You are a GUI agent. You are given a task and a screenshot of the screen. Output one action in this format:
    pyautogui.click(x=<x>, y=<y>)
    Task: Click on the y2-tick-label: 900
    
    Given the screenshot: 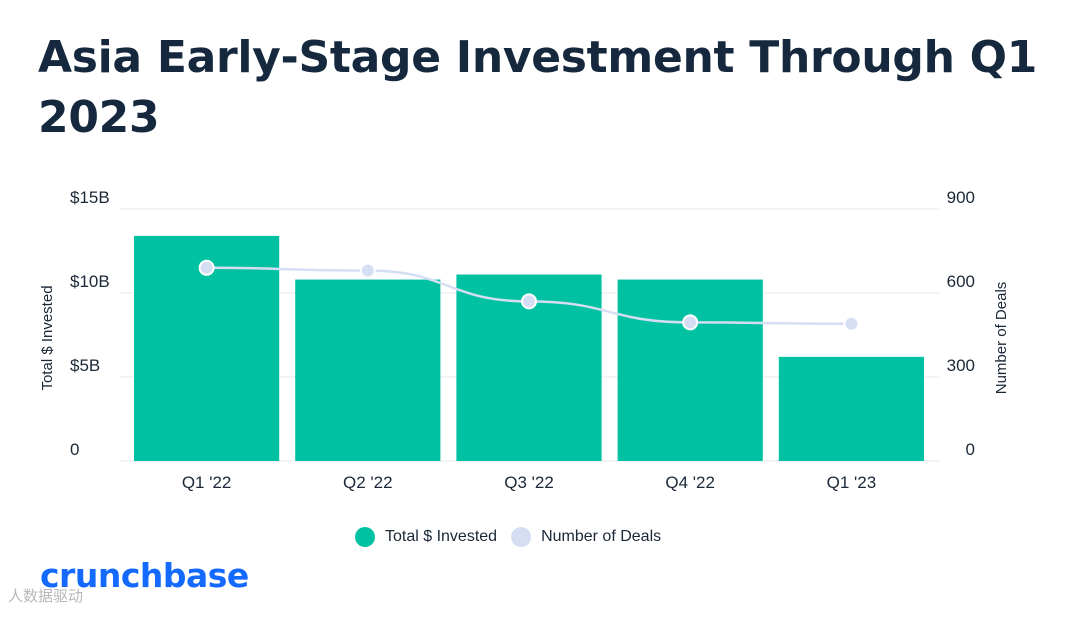 What is the action you would take?
    pyautogui.click(x=961, y=197)
    